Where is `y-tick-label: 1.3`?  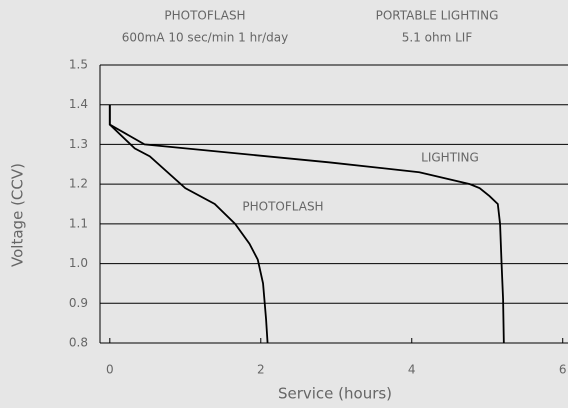
y-tick-label: 1.3 is located at coordinates (78, 144).